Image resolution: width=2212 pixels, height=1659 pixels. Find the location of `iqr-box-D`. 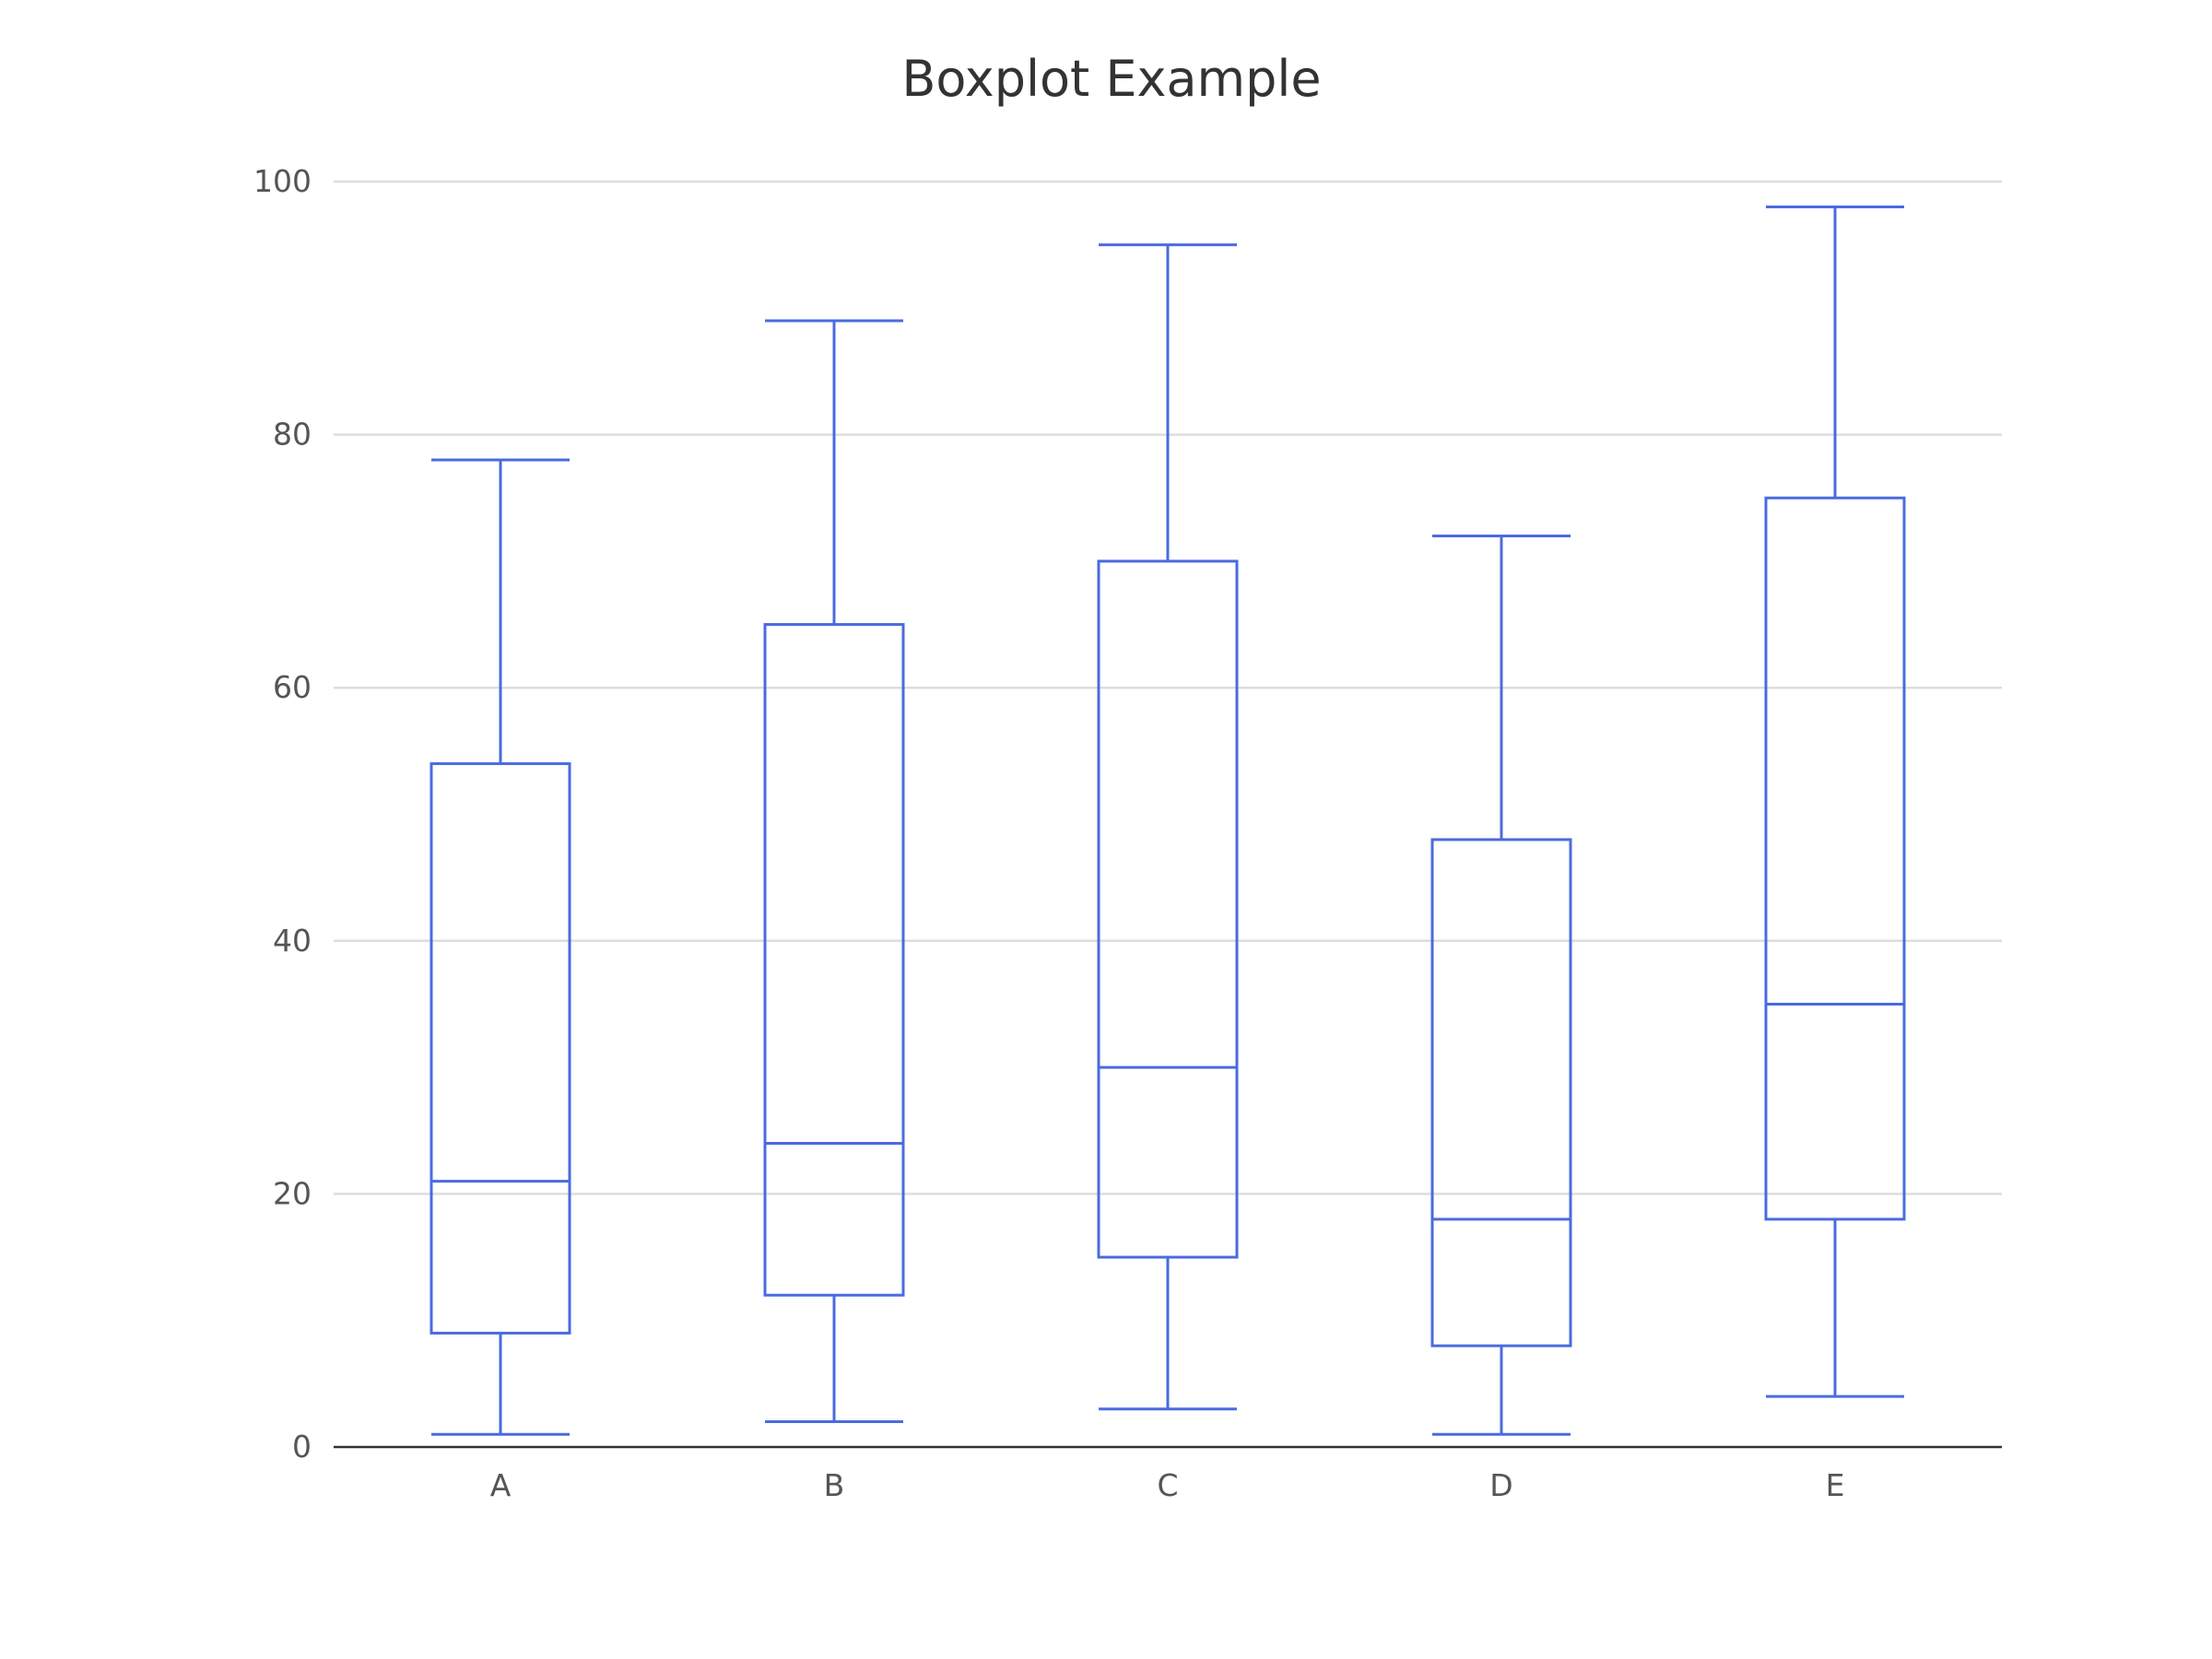

iqr-box-D is located at coordinates (1501, 1092).